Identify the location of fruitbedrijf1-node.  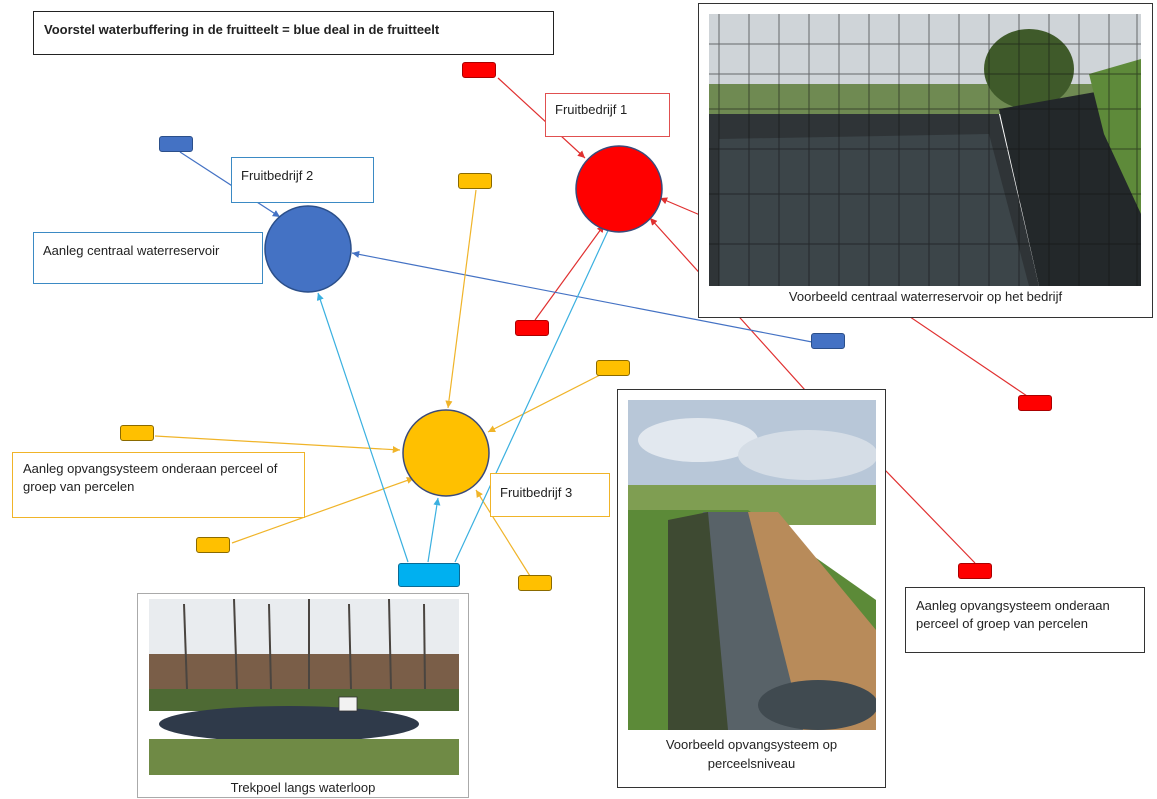
(619, 189).